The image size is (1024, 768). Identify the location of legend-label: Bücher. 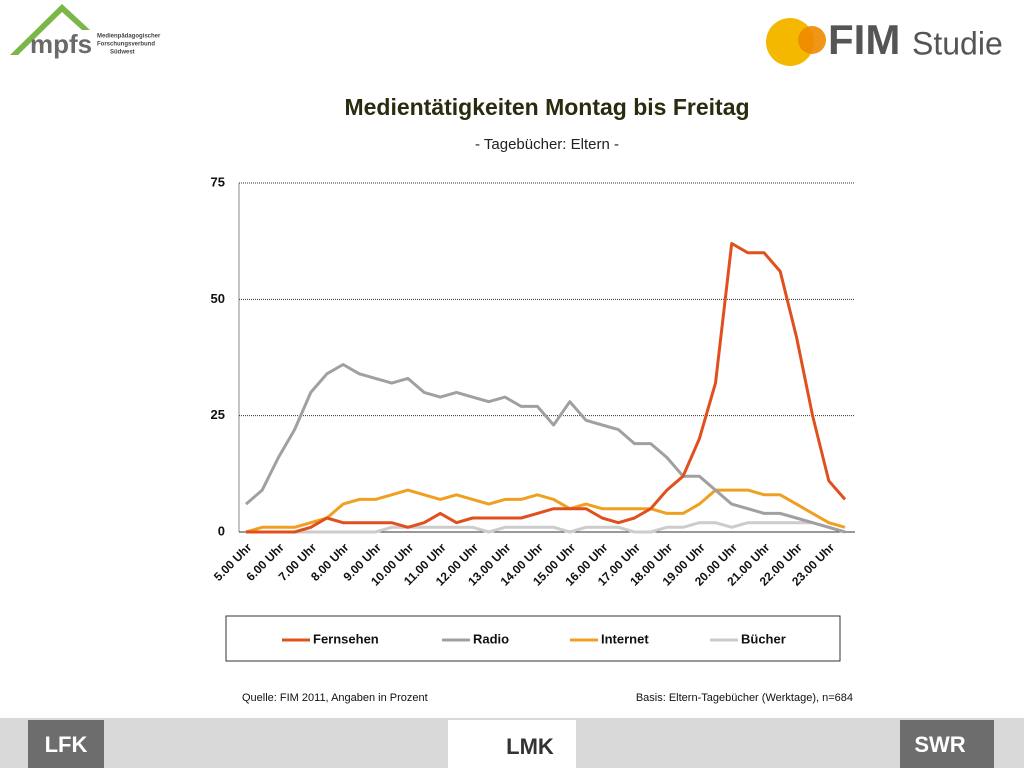
(763, 638).